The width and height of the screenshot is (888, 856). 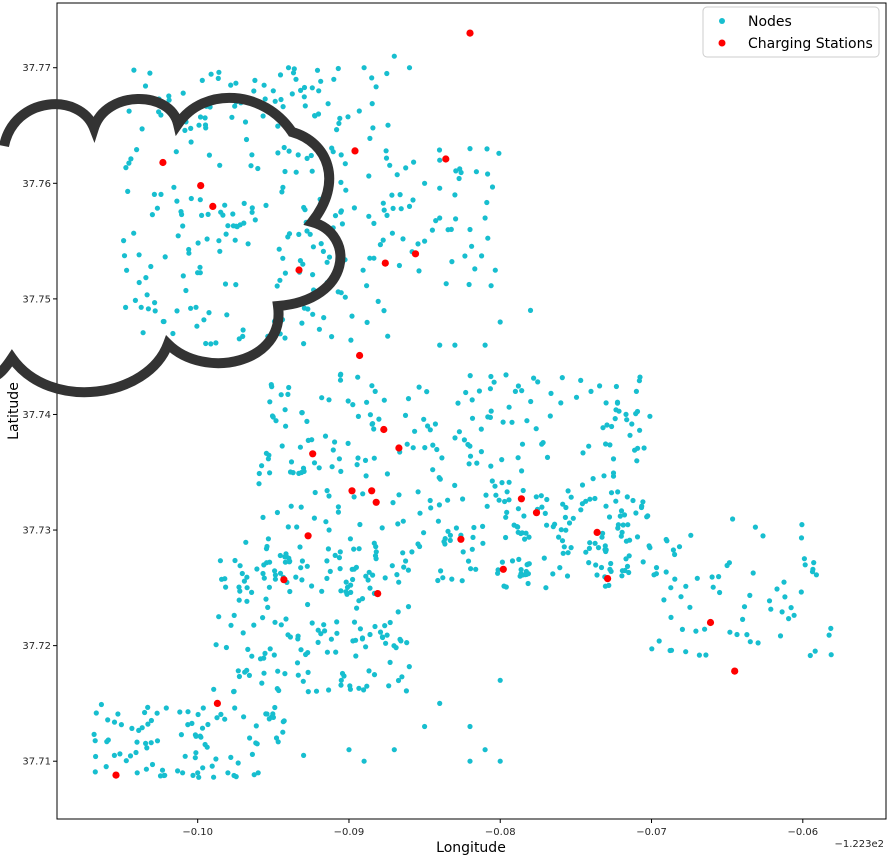 What do you see at coordinates (36, 68) in the screenshot?
I see `y-tick-label: 37.77` at bounding box center [36, 68].